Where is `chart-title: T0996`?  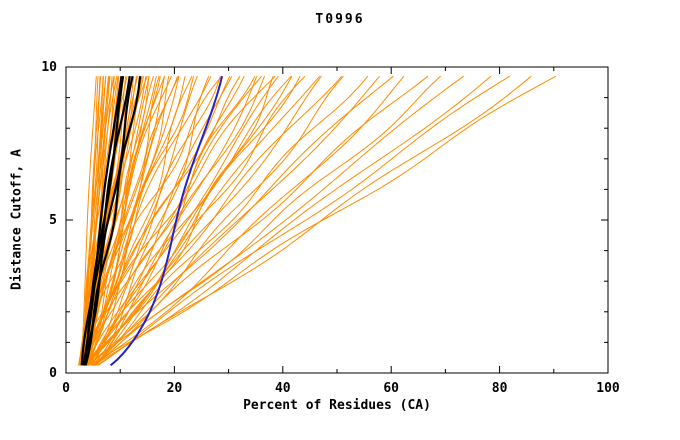
chart-title: T0996 is located at coordinates (340, 19).